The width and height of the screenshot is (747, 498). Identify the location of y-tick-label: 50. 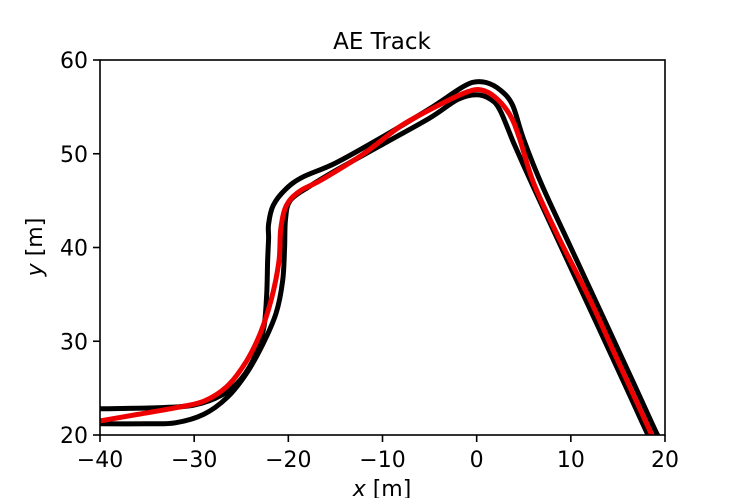
(74, 155).